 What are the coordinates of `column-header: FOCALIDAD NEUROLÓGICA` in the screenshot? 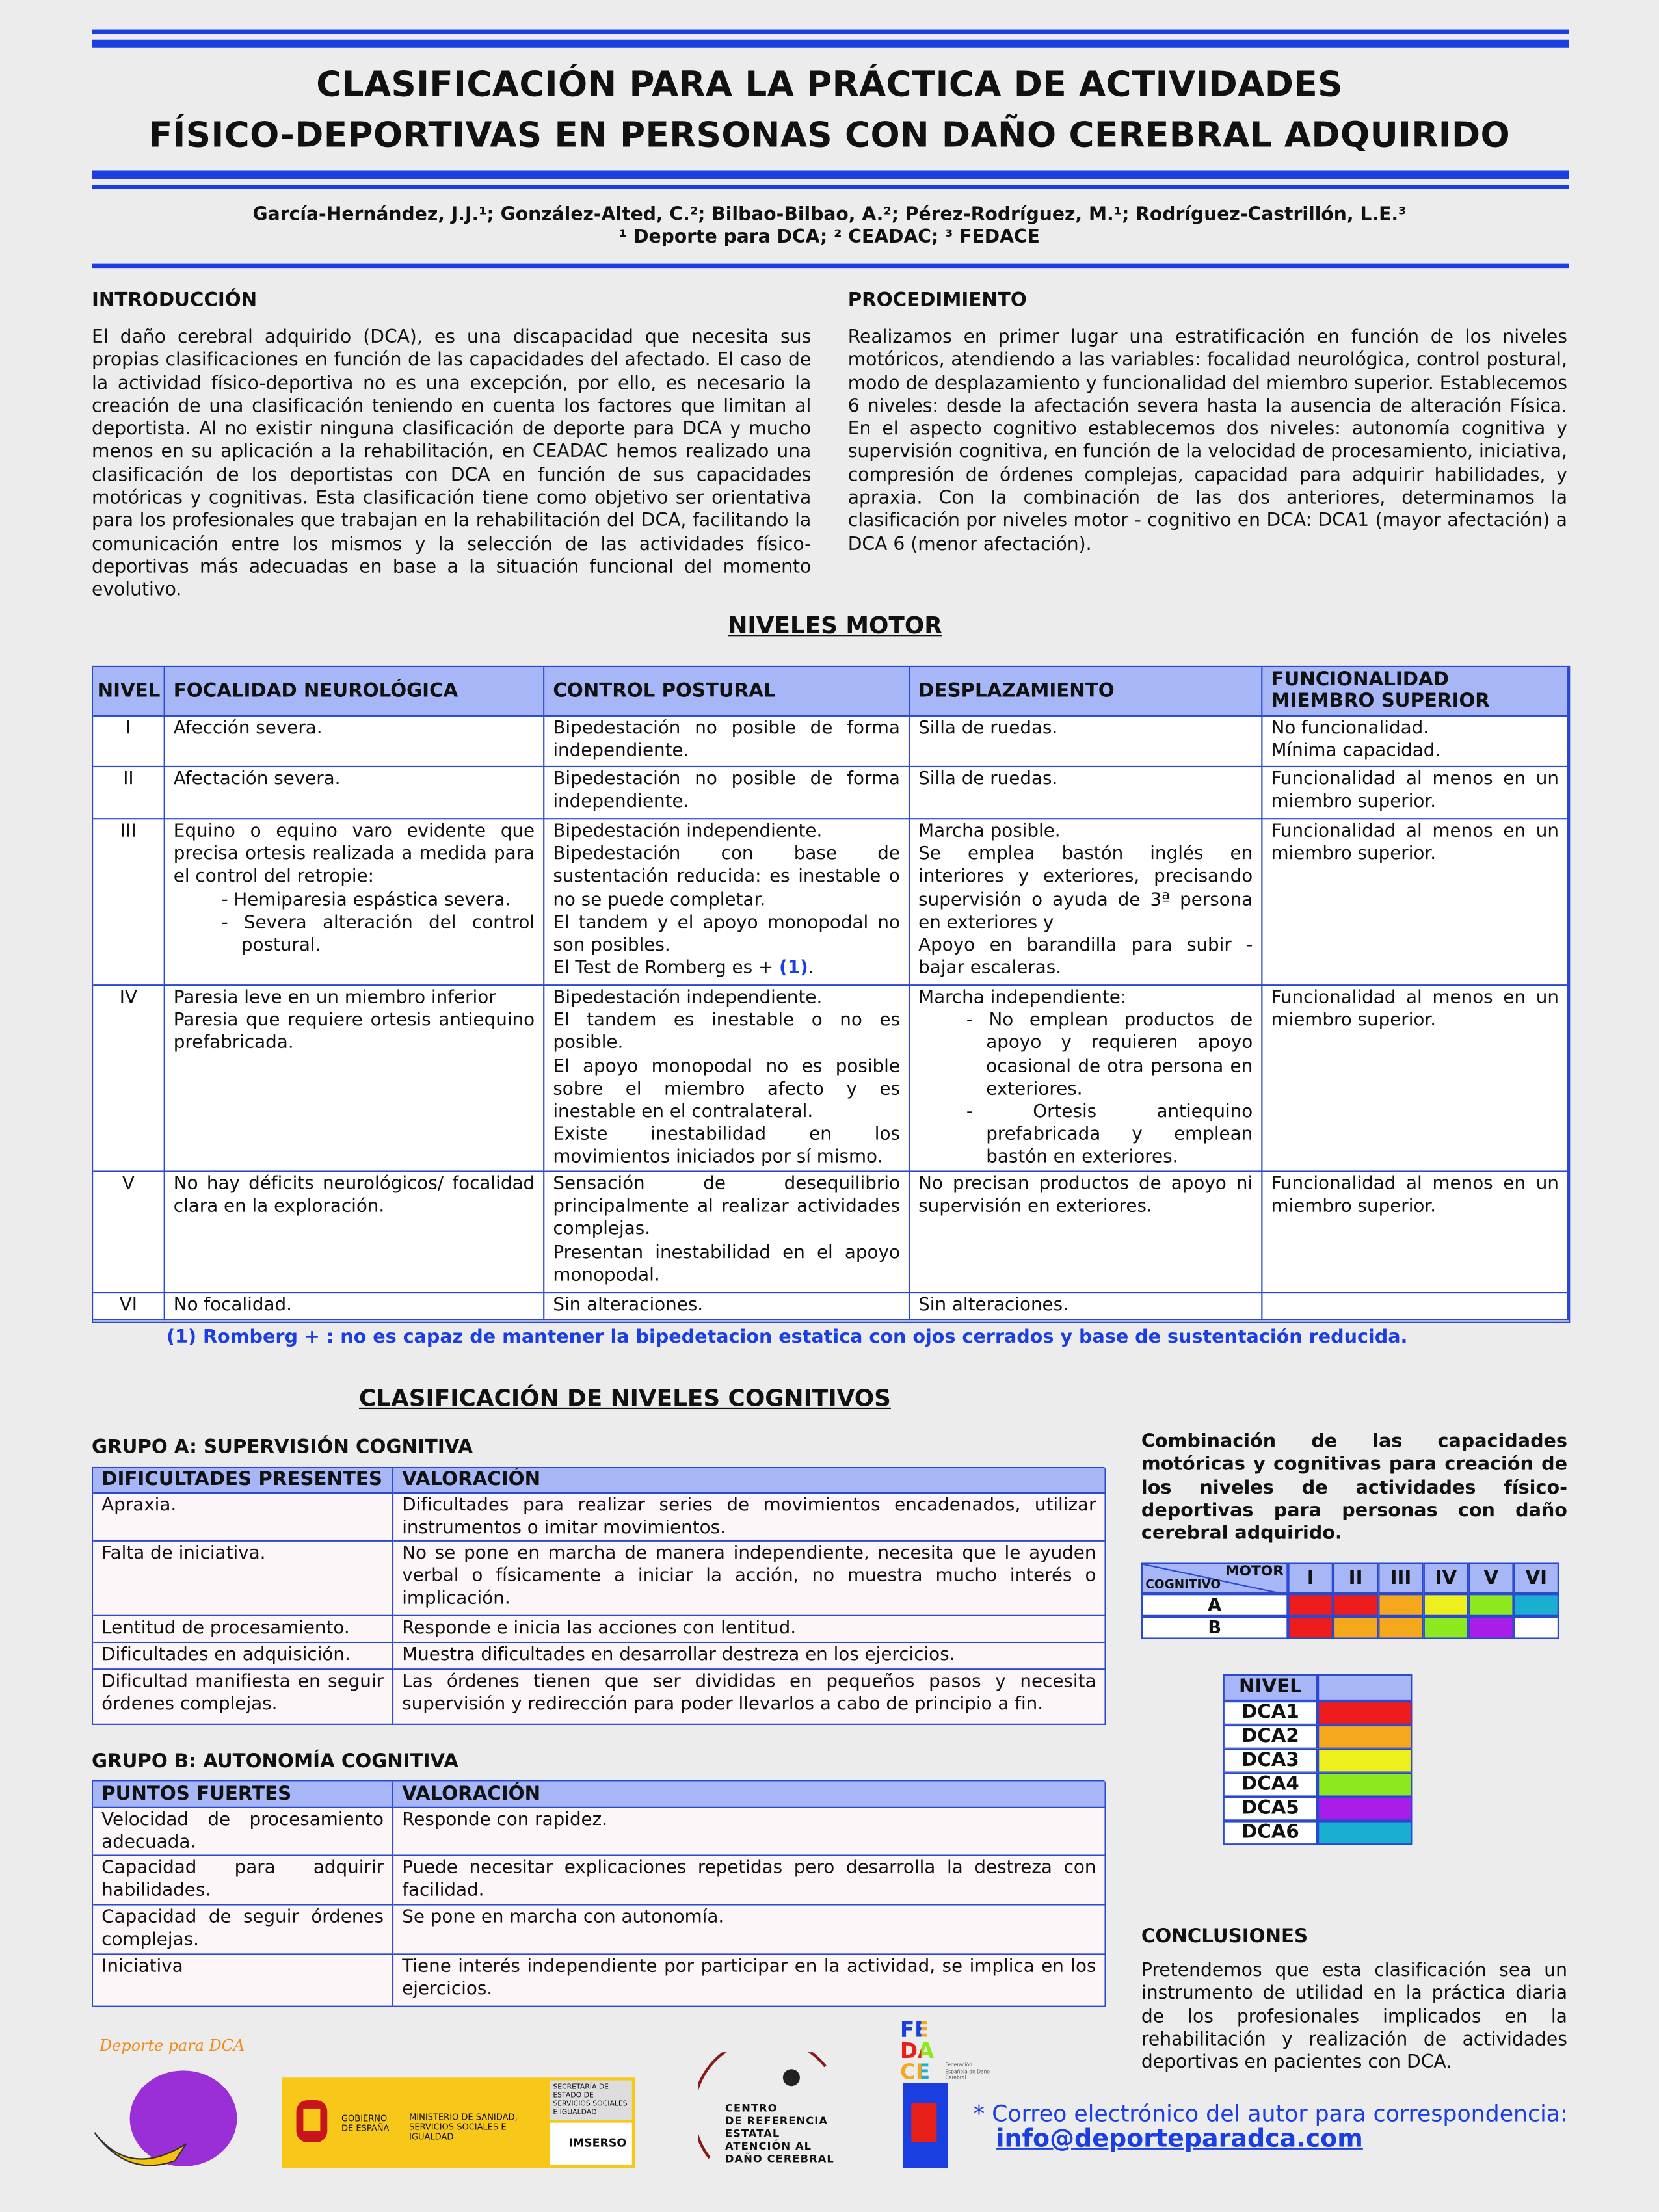 It's located at (355, 692).